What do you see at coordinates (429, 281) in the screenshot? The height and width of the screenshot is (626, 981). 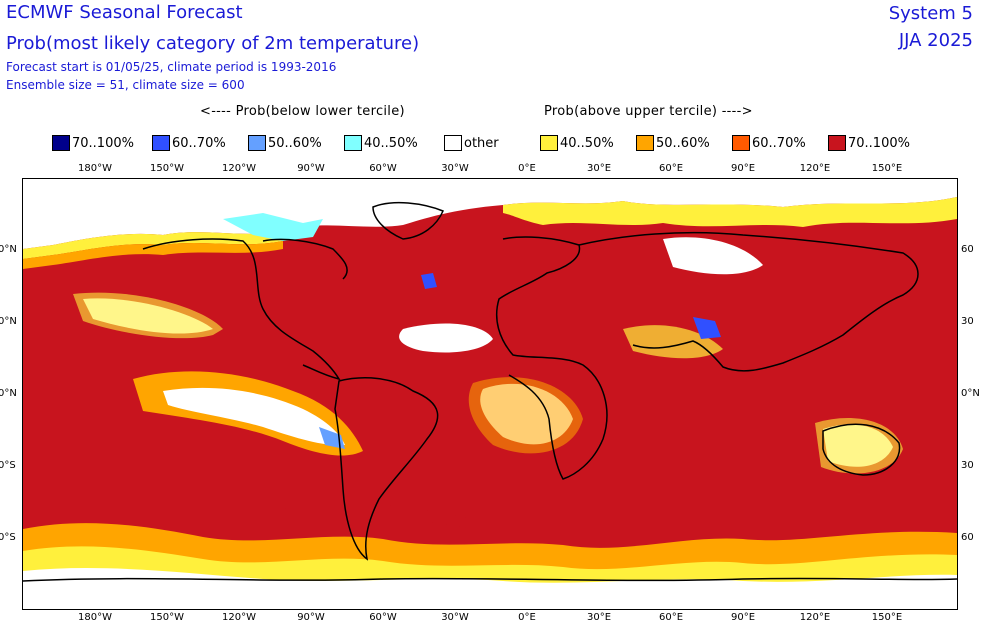 I see `north-atlantic-cold` at bounding box center [429, 281].